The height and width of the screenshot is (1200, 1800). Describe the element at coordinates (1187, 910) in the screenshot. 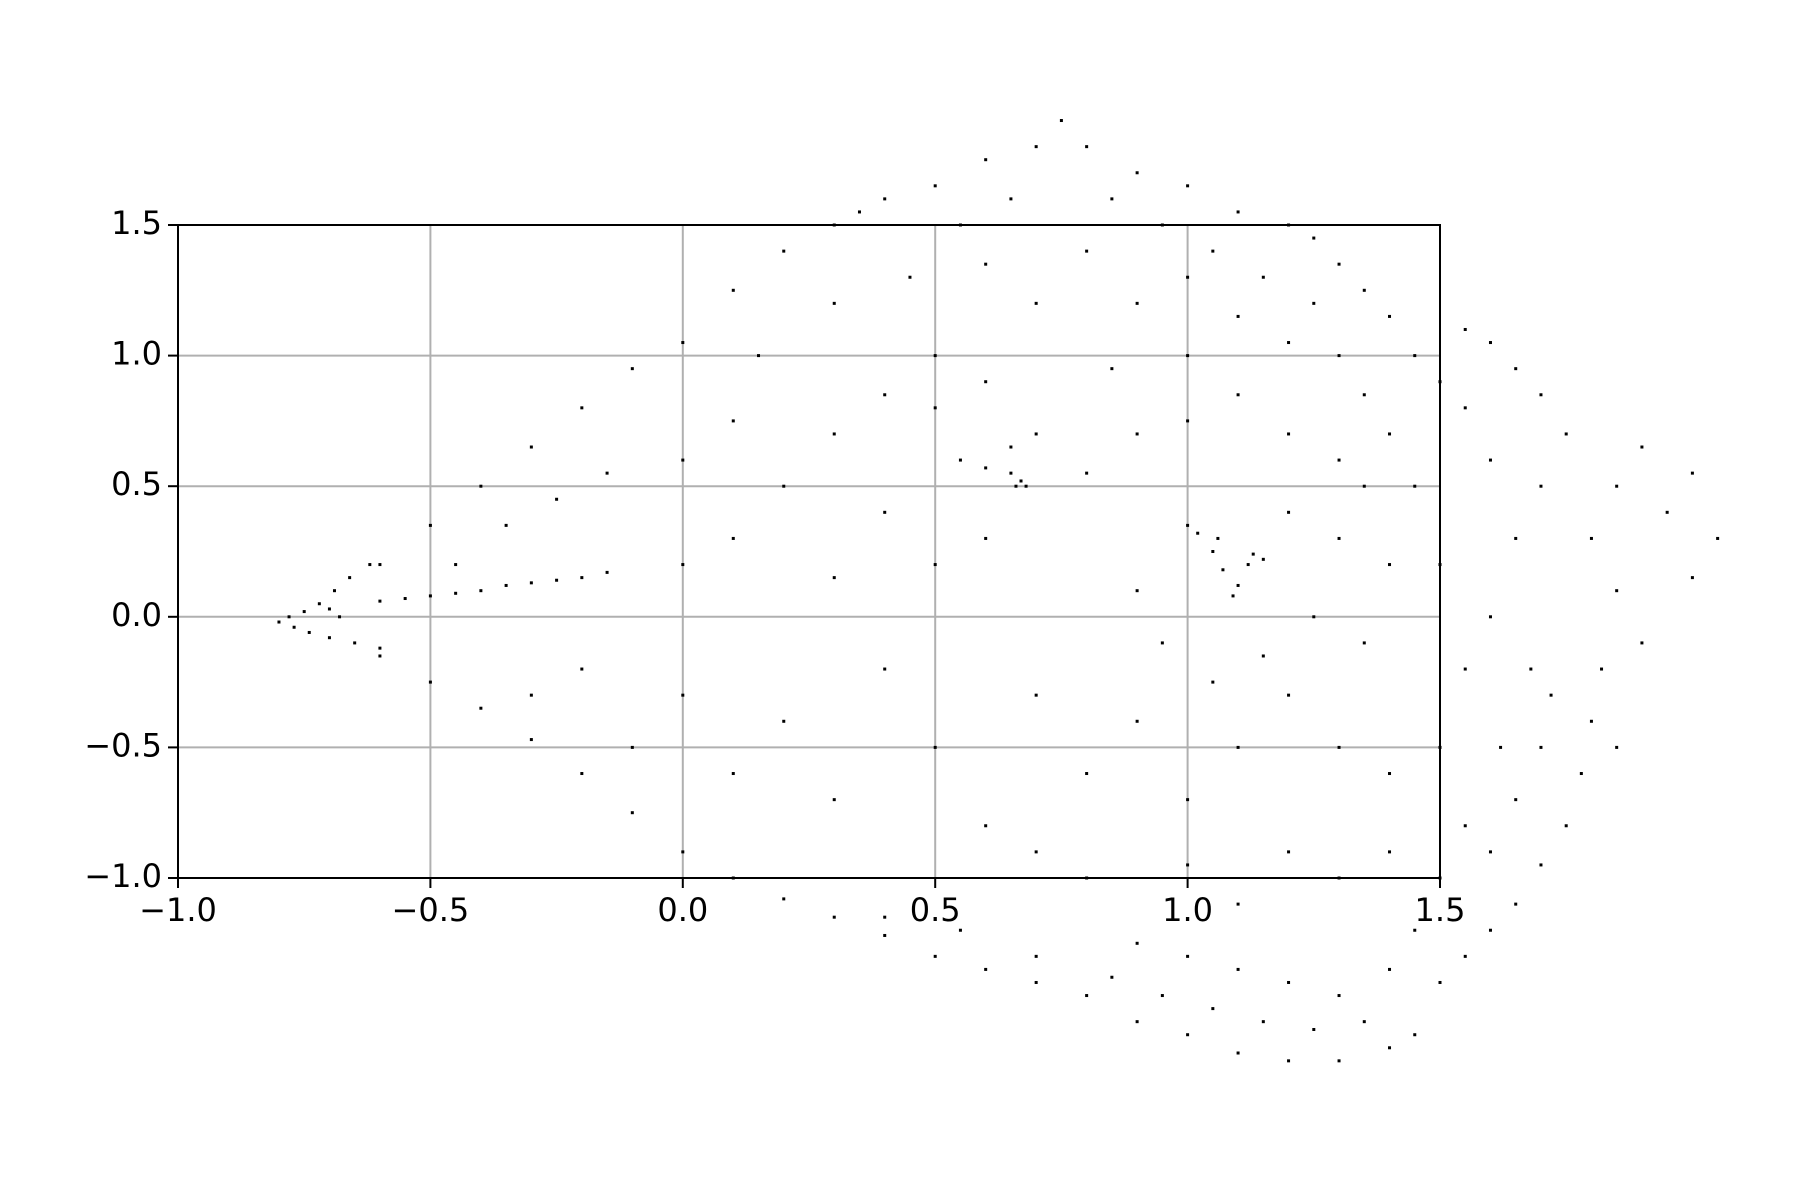

I see `x-tick-label: 1.0` at that location.